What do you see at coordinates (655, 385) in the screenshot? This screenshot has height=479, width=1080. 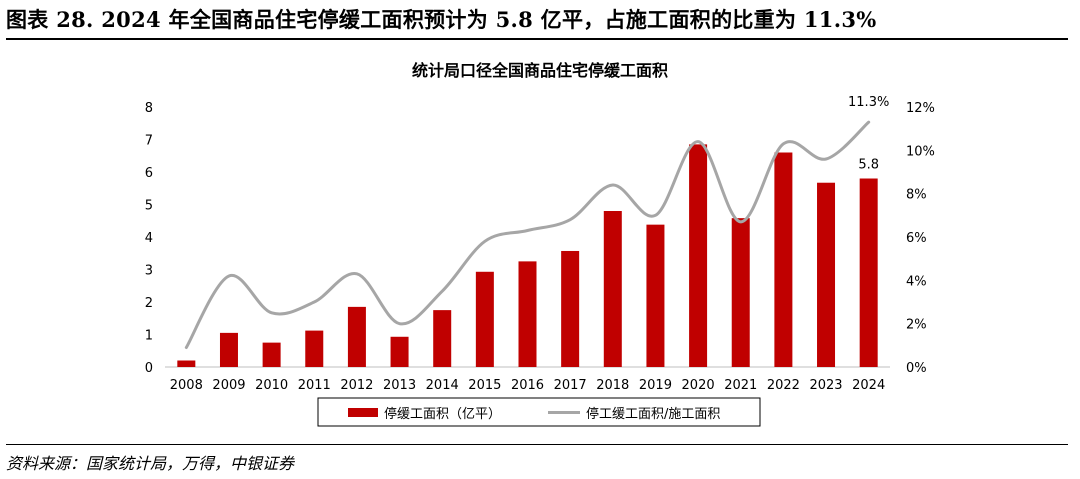 I see `x-axis-tick-label: 2019` at bounding box center [655, 385].